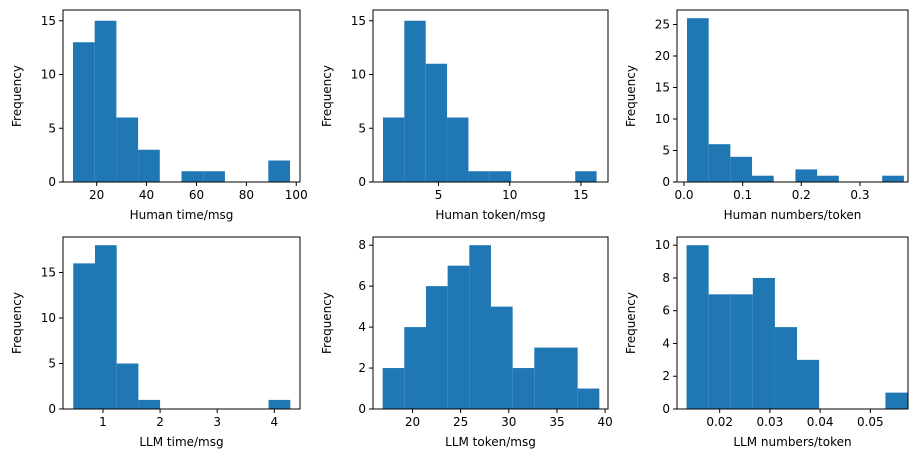  What do you see at coordinates (508, 422) in the screenshot?
I see `x-tick-label: 30` at bounding box center [508, 422].